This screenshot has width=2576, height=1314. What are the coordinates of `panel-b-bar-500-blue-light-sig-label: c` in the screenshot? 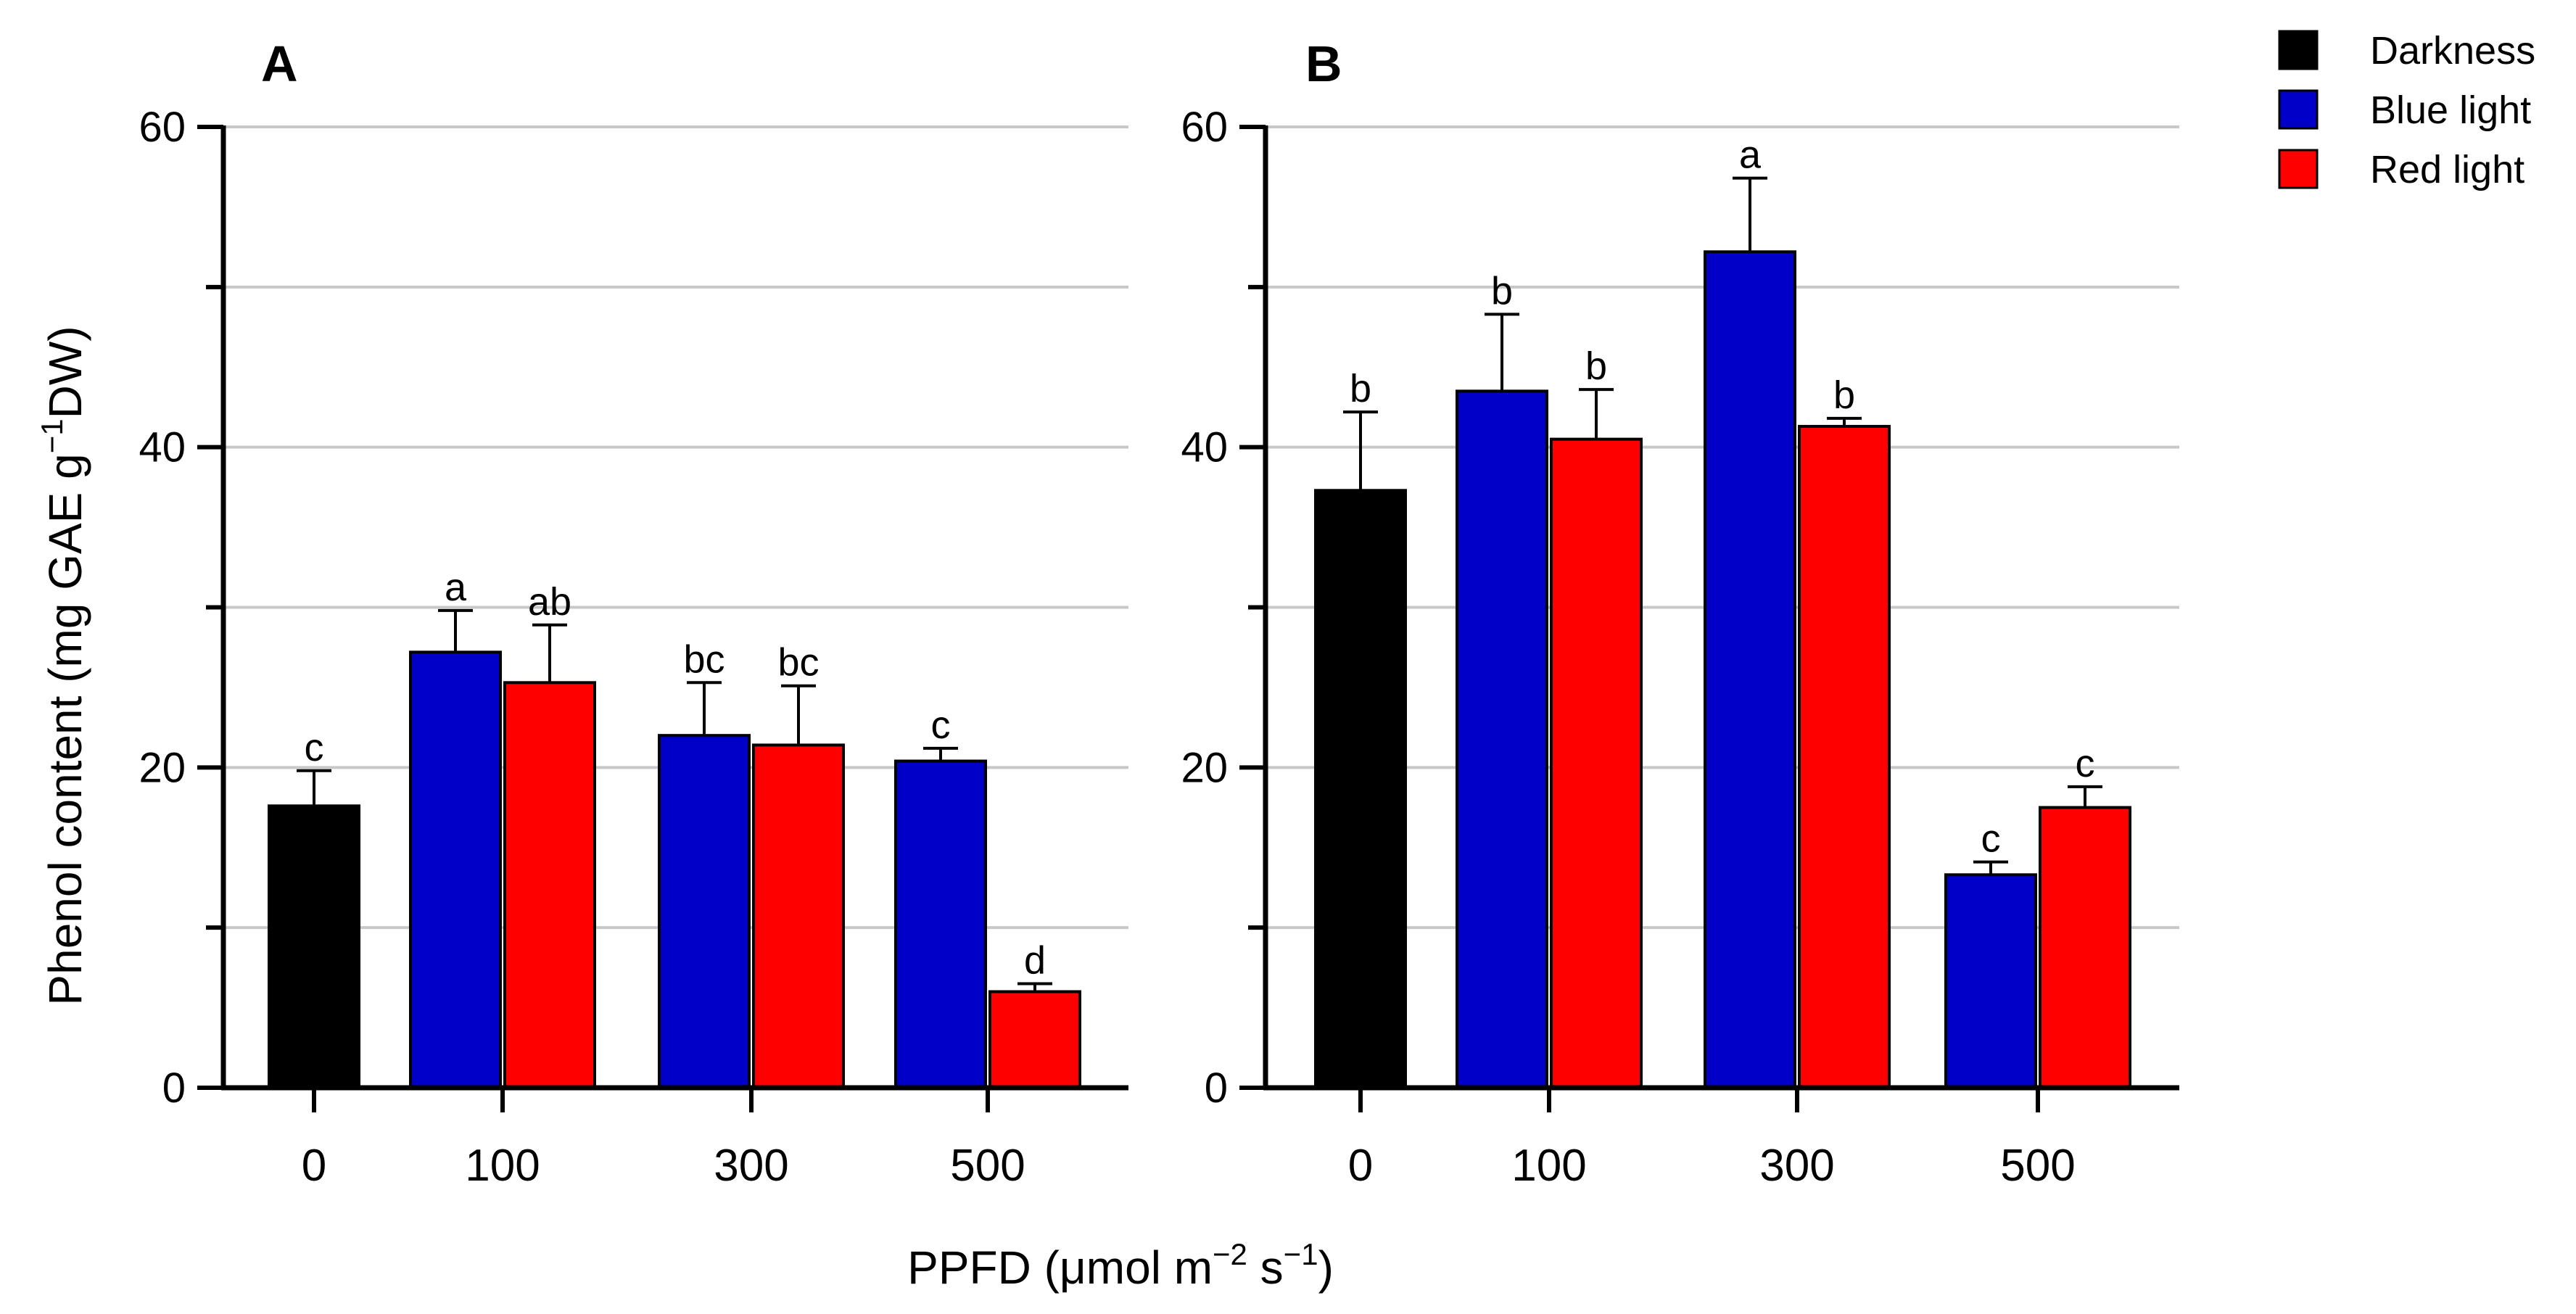 It's located at (1991, 839).